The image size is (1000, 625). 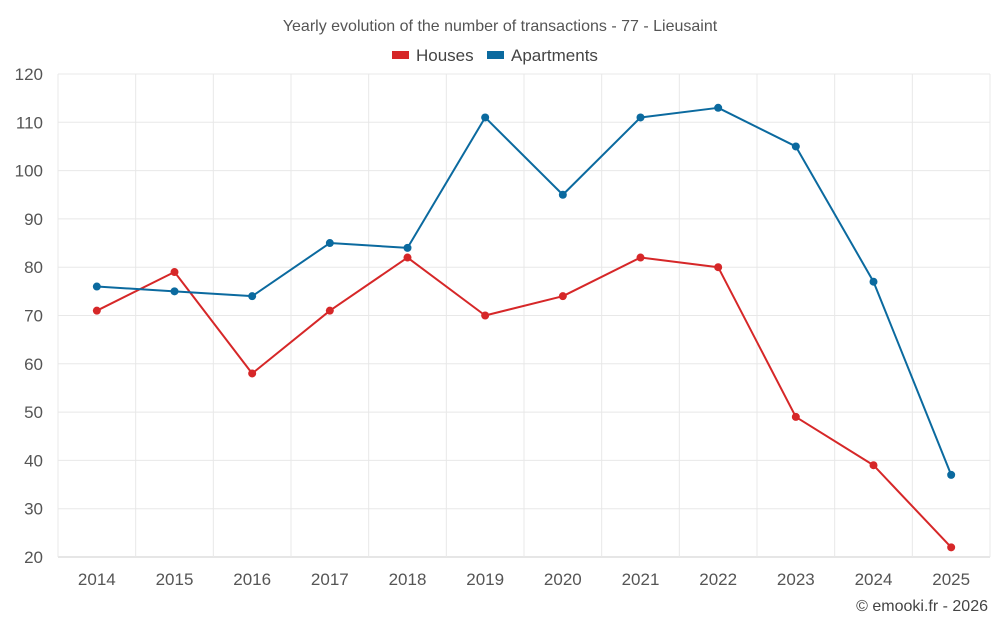 I want to click on legend-swatch-apartments, so click(x=495, y=55).